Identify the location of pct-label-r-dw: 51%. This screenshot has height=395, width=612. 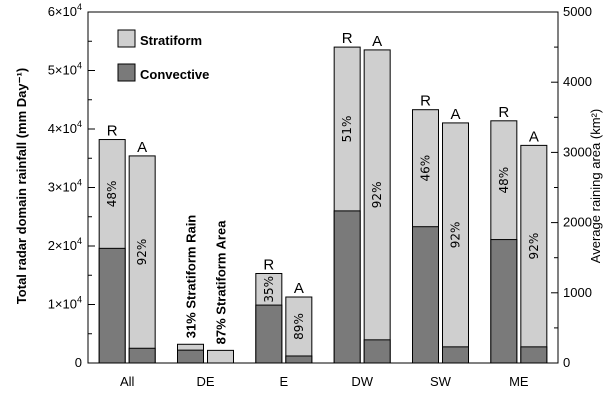
(347, 129).